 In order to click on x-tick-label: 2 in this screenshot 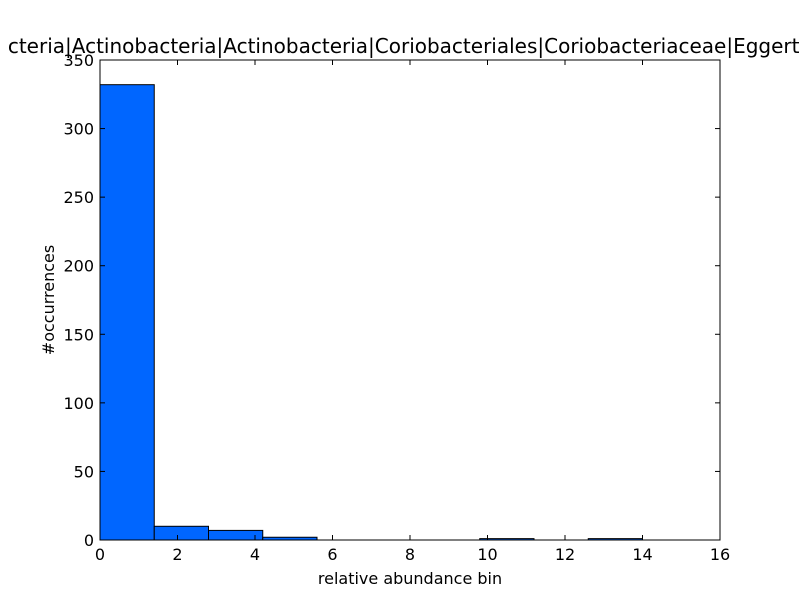, I will do `click(177, 554)`.